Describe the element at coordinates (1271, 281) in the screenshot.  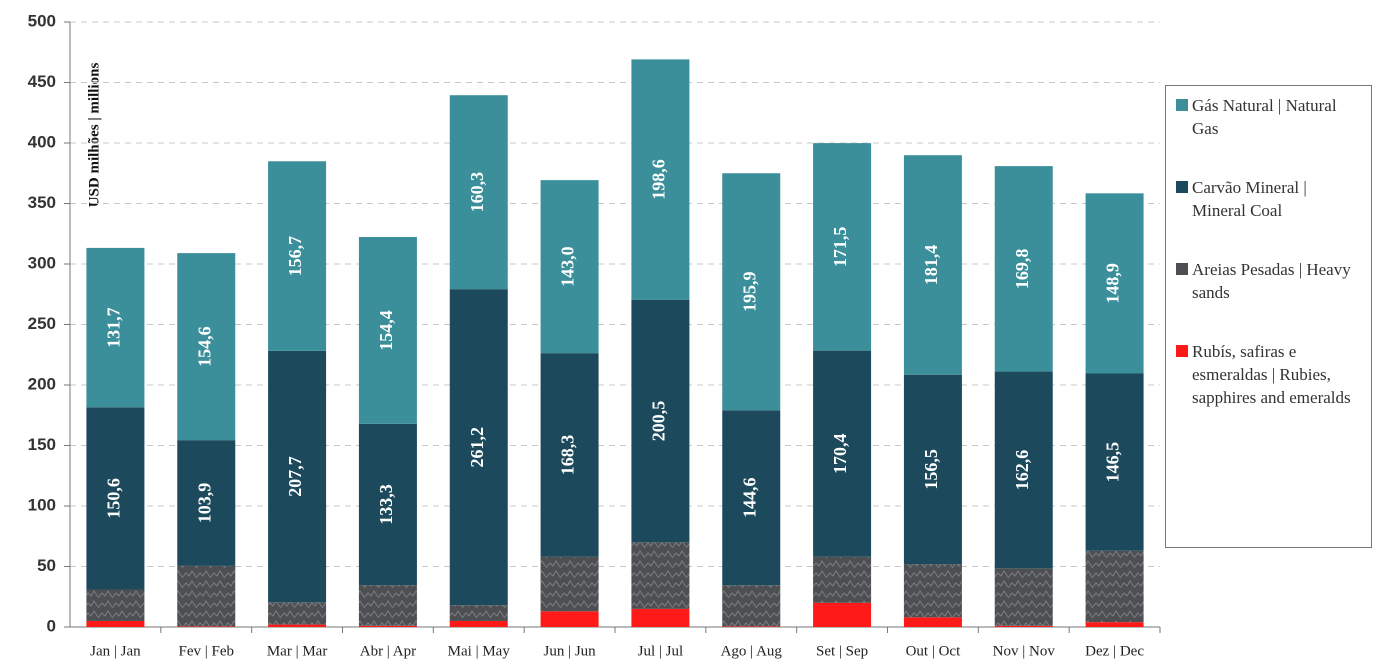
I see `legend-label: Areias Pesadas | Heavy sands` at that location.